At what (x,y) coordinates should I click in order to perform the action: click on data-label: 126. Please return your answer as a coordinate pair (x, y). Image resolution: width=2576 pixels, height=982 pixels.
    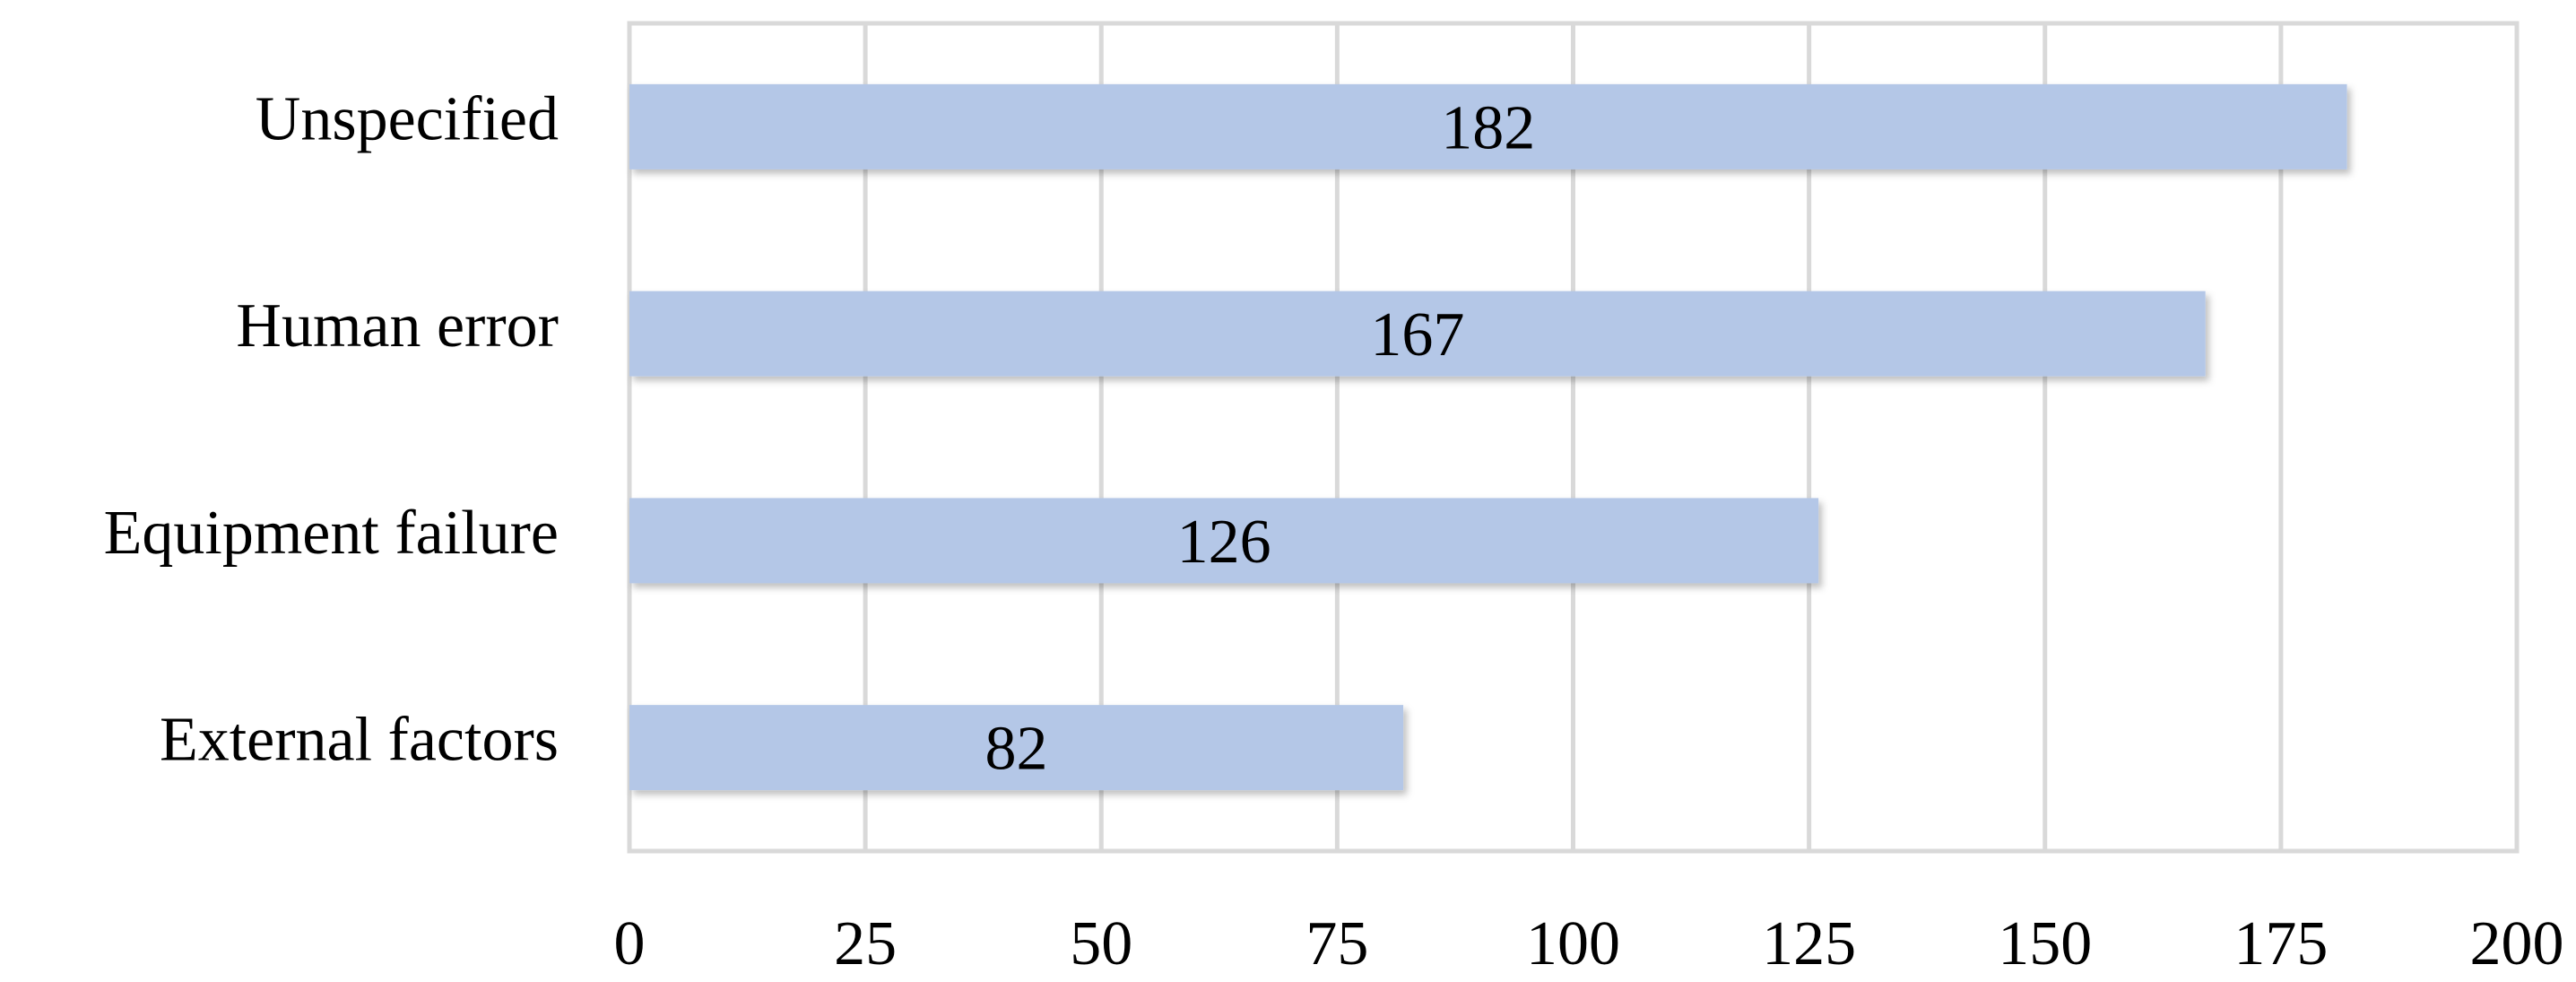
    Looking at the image, I should click on (1224, 542).